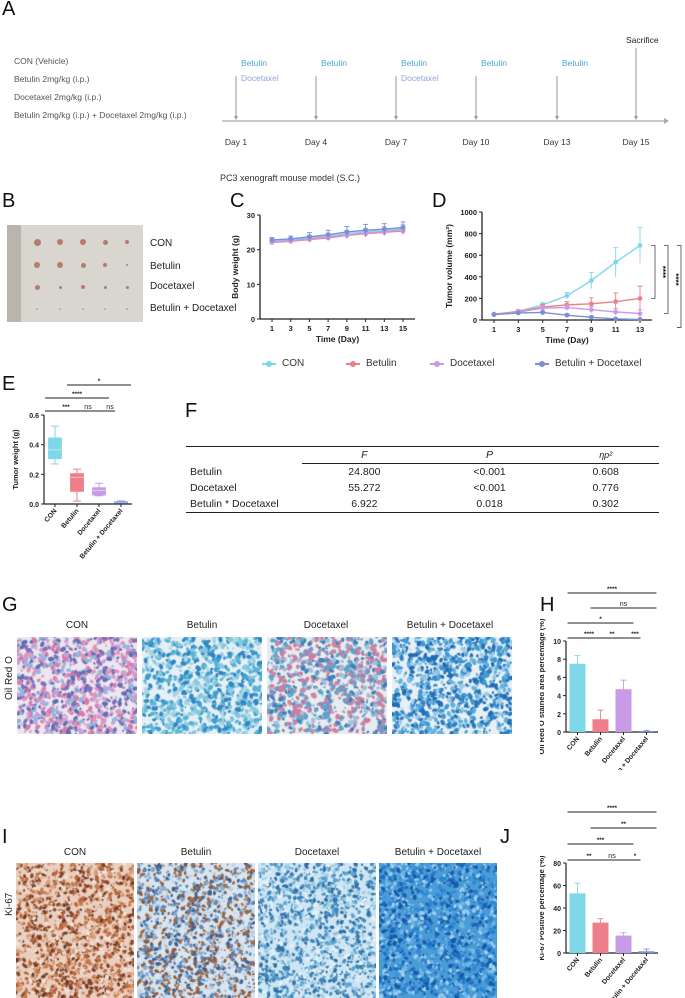 The width and height of the screenshot is (685, 998). I want to click on y-tick-label: 10, so click(251, 284).